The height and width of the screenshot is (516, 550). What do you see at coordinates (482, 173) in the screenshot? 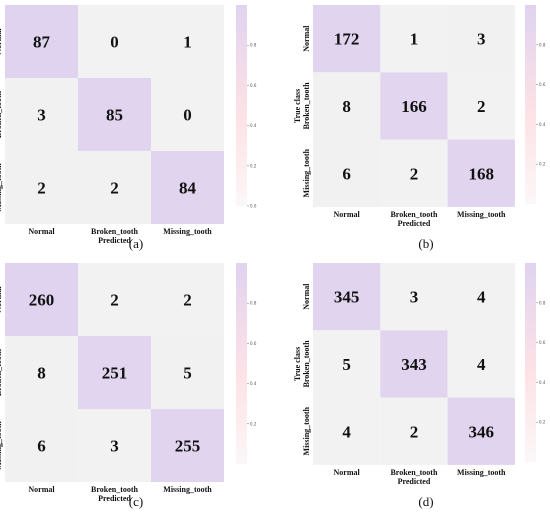
I see `cell-value: 168` at bounding box center [482, 173].